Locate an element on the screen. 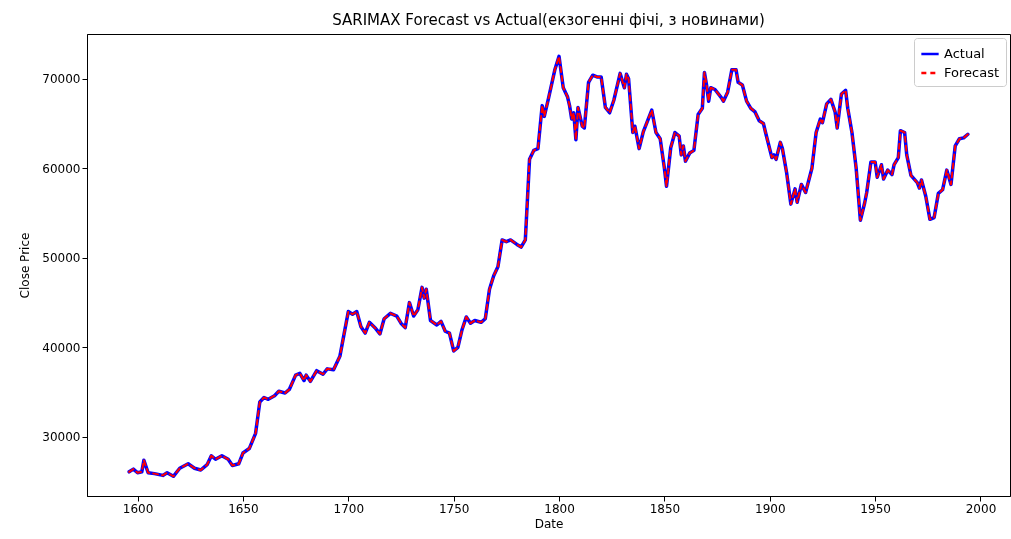 The height and width of the screenshot is (539, 1011). x-axis-title: Date is located at coordinates (549, 523).